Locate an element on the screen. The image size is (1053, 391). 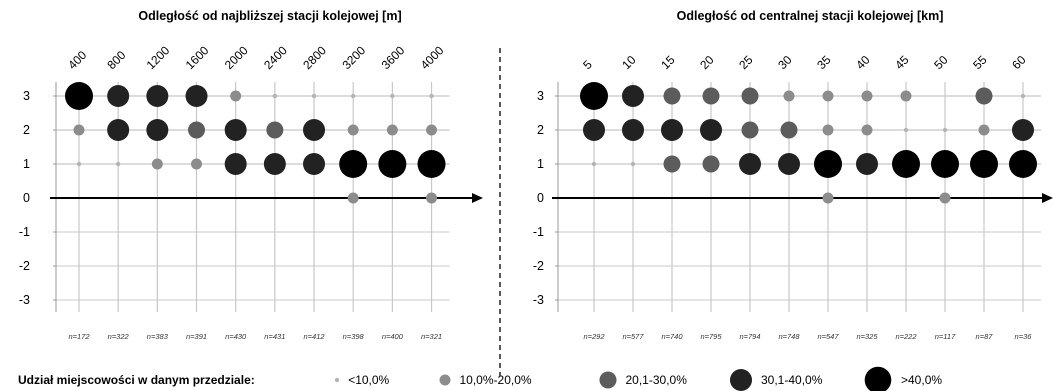
bubble-y1-x30 is located at coordinates (789, 164).